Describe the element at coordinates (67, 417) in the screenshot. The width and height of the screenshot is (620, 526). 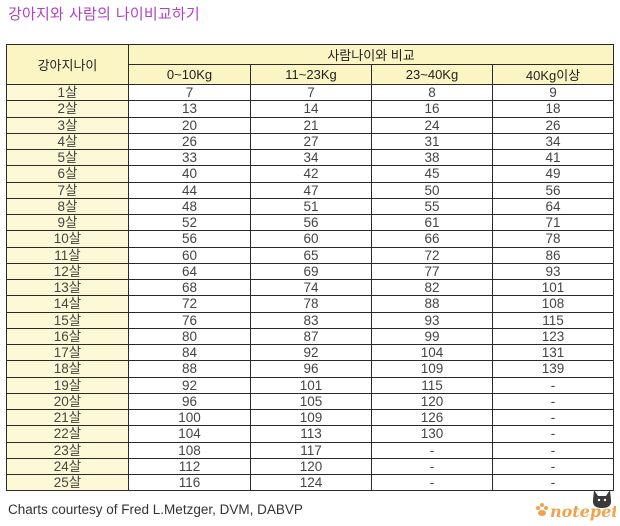
I see `dog-age-cell: 21살` at that location.